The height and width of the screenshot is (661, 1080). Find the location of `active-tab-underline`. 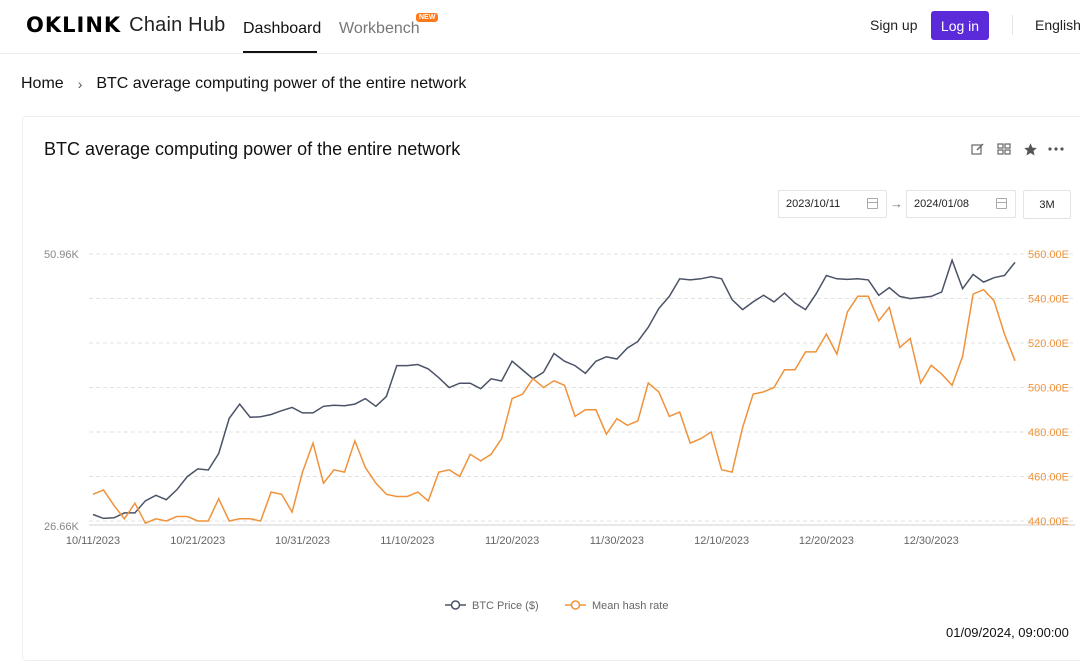

active-tab-underline is located at coordinates (280, 52).